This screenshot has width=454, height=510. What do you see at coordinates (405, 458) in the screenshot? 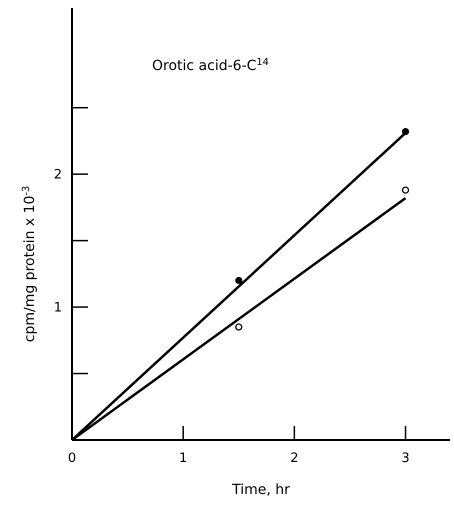
I see `x-tick-label: 3` at bounding box center [405, 458].